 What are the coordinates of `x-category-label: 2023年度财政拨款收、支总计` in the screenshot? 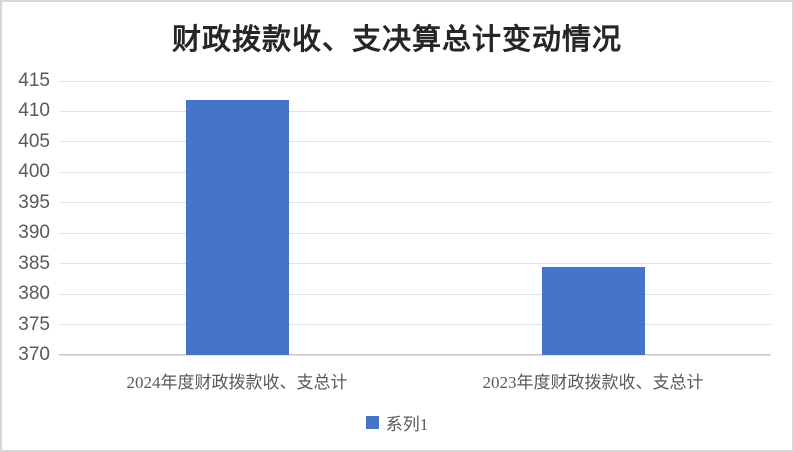 It's located at (593, 382).